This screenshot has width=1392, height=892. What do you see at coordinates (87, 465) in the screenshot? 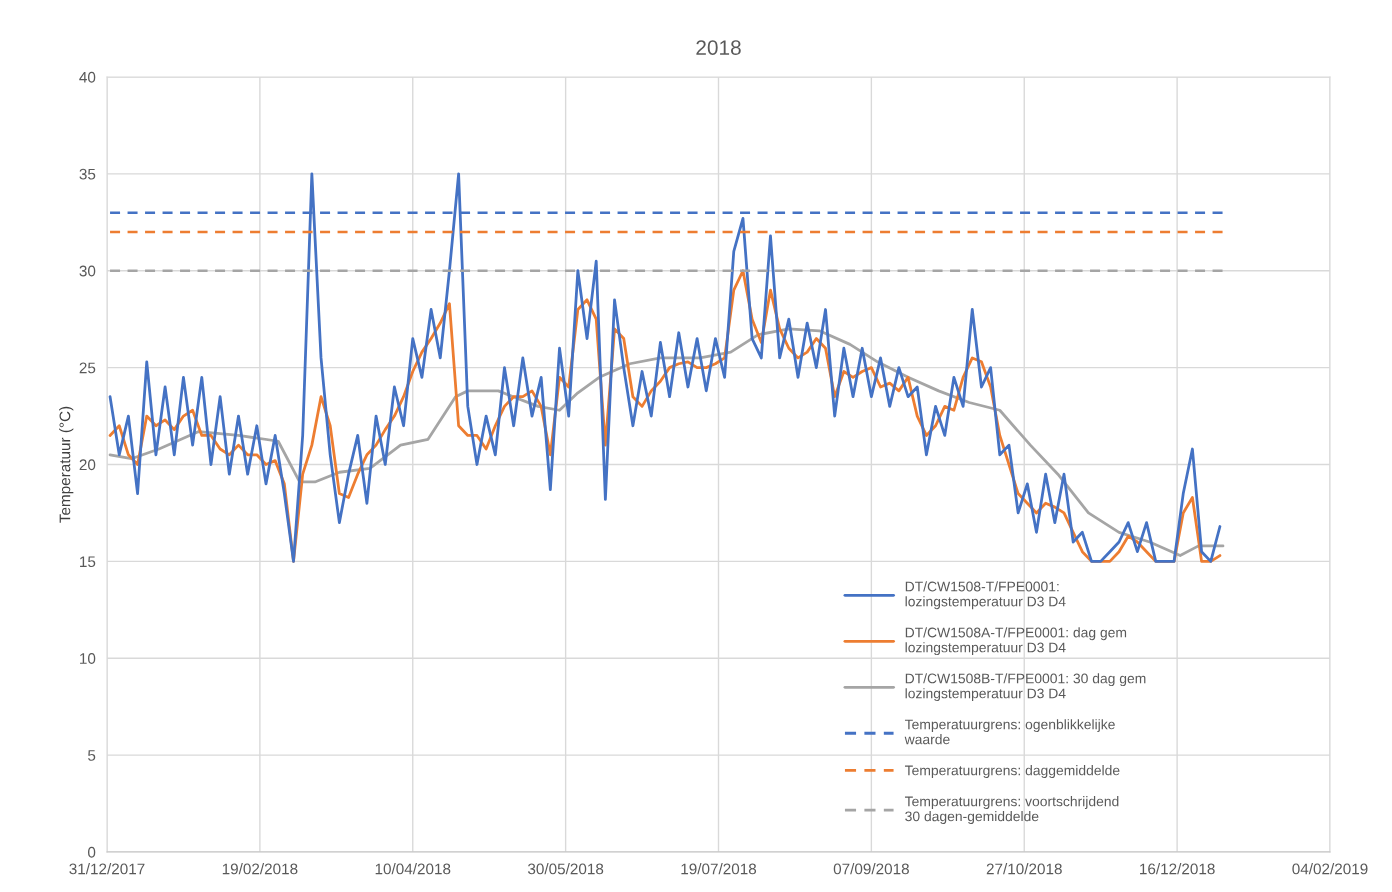
I see `y-tick-label: 20` at bounding box center [87, 465].